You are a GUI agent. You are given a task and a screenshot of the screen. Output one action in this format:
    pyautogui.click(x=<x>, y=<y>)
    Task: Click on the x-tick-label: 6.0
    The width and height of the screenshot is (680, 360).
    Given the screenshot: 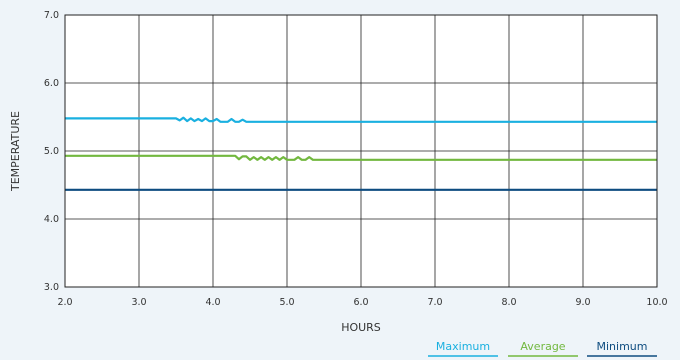 What is the action you would take?
    pyautogui.click(x=360, y=302)
    